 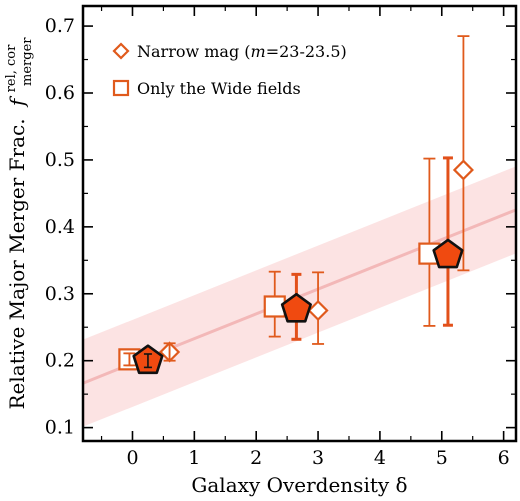 I want to click on y-tick-label-0.6: 0.6, so click(x=60, y=93).